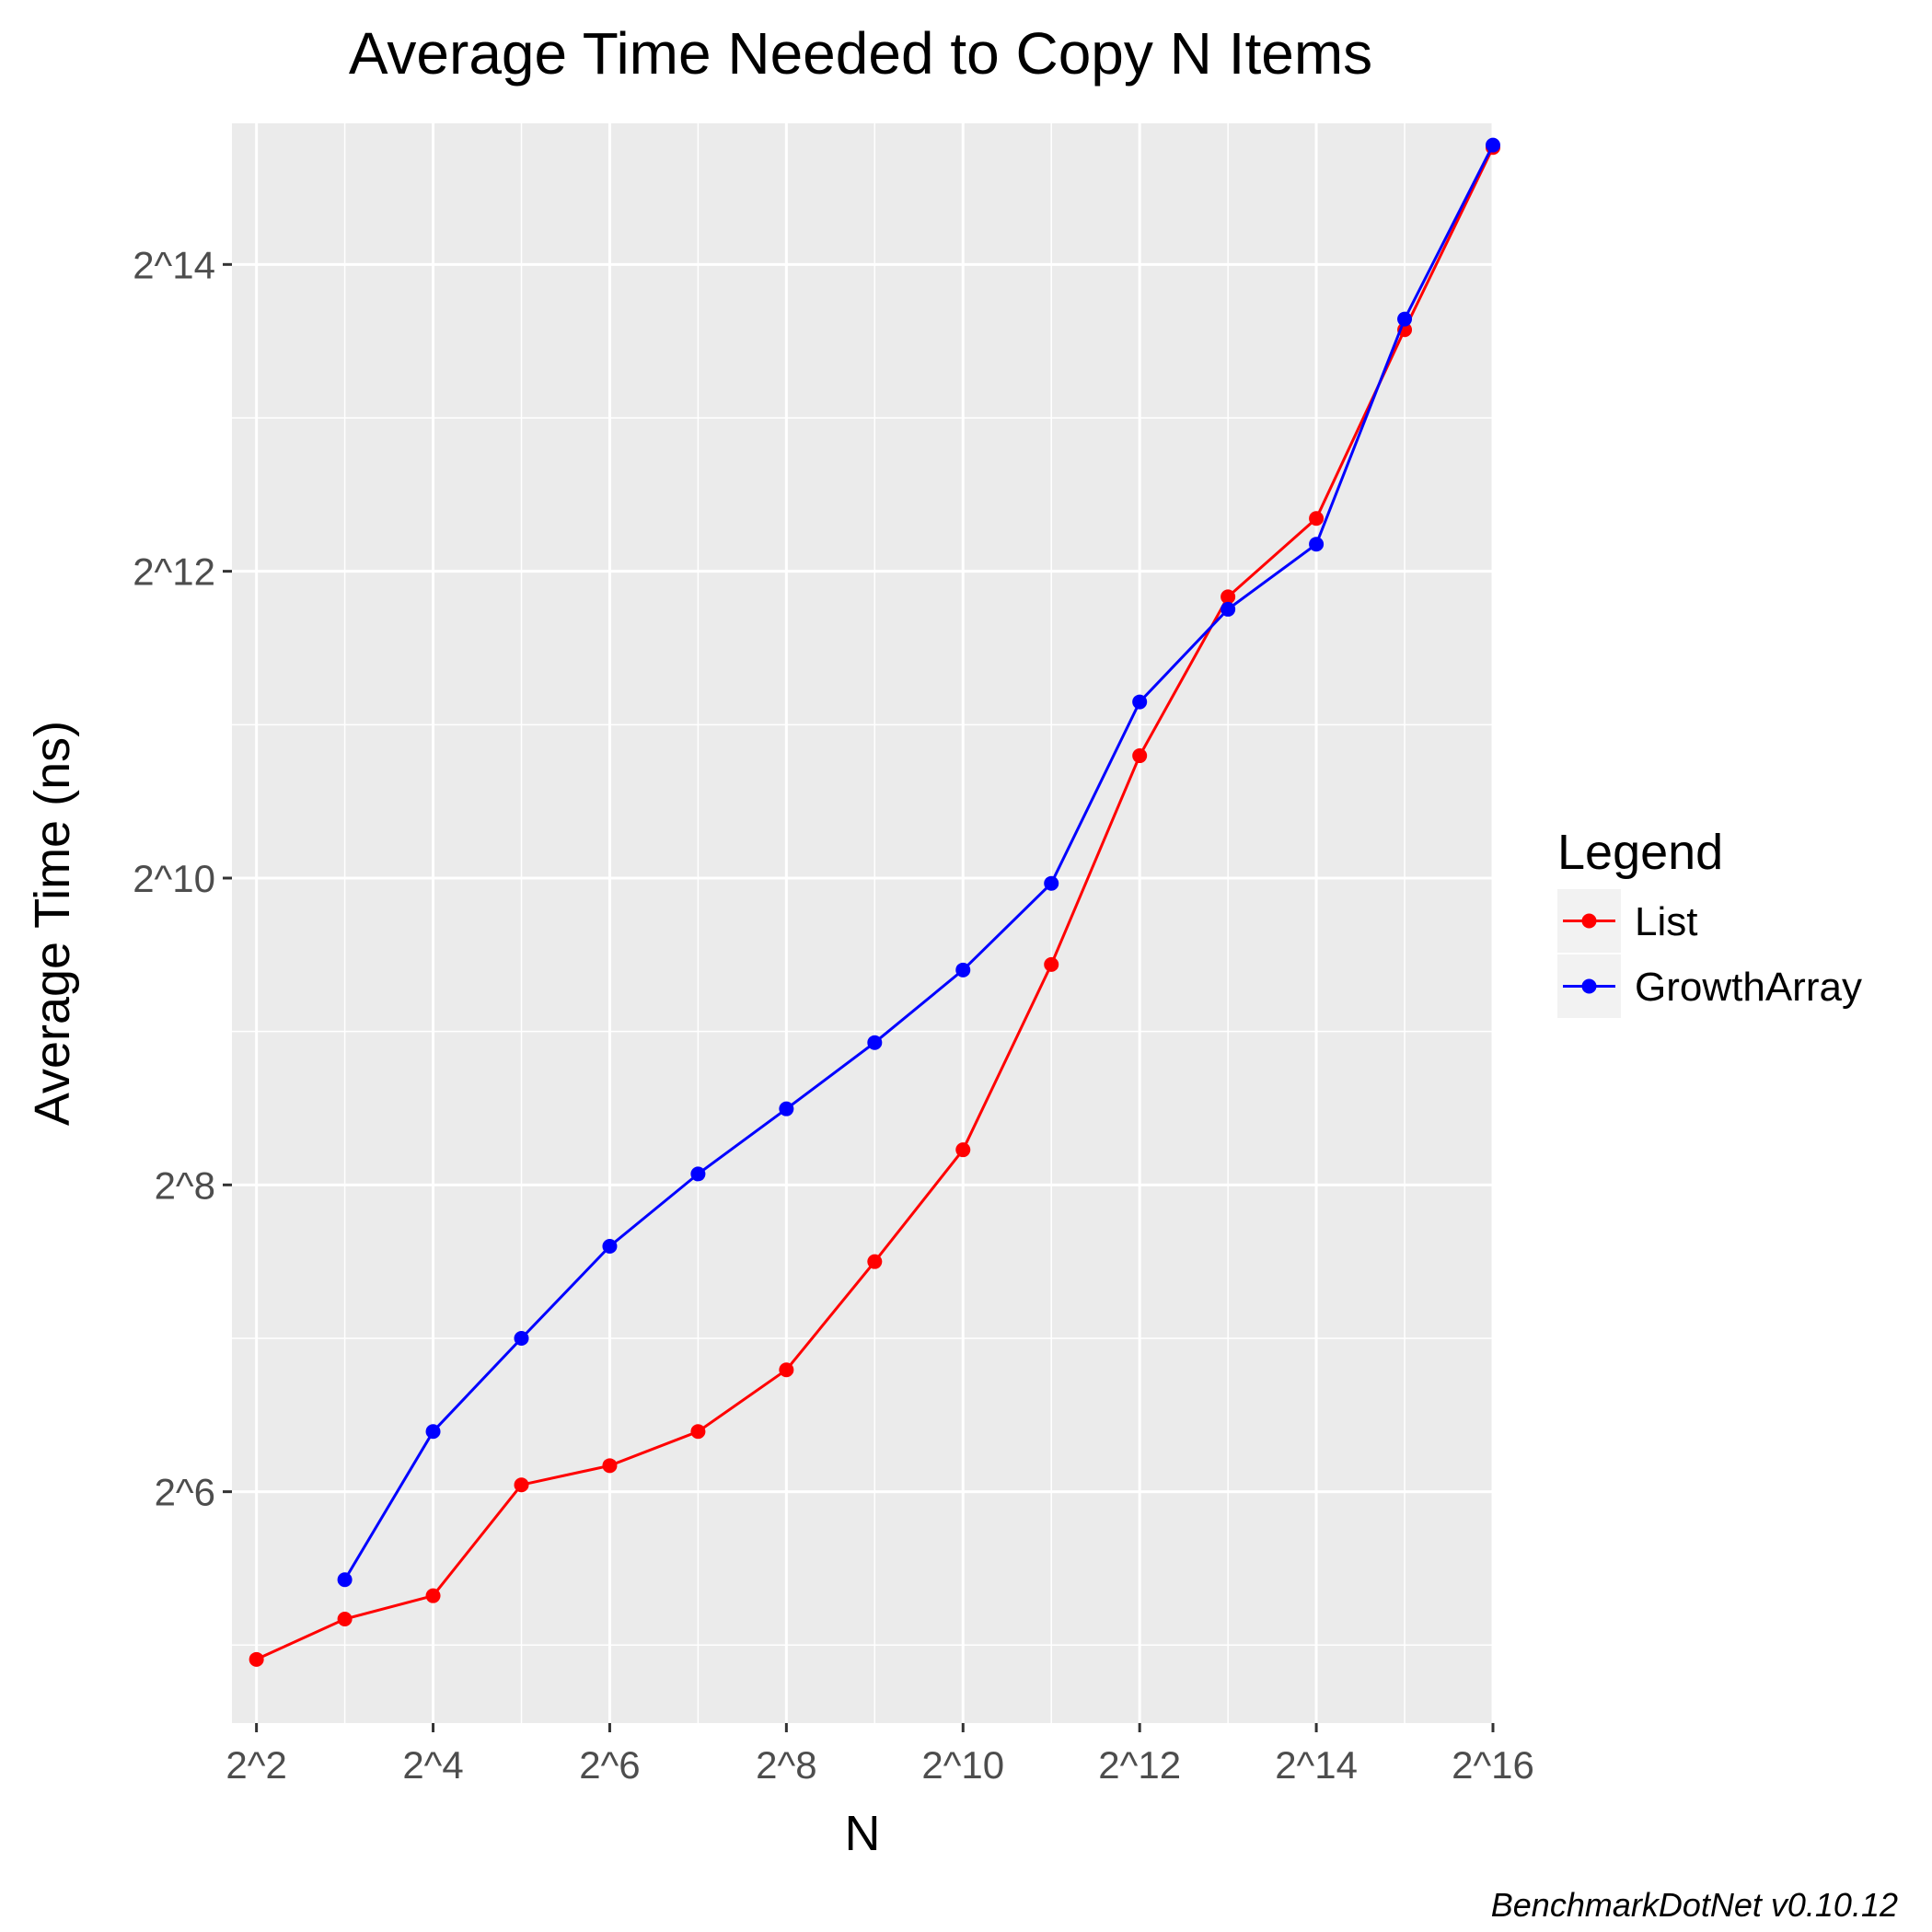 Image resolution: width=1932 pixels, height=1932 pixels. What do you see at coordinates (185, 1185) in the screenshot?
I see `y-tick-label: 2^8` at bounding box center [185, 1185].